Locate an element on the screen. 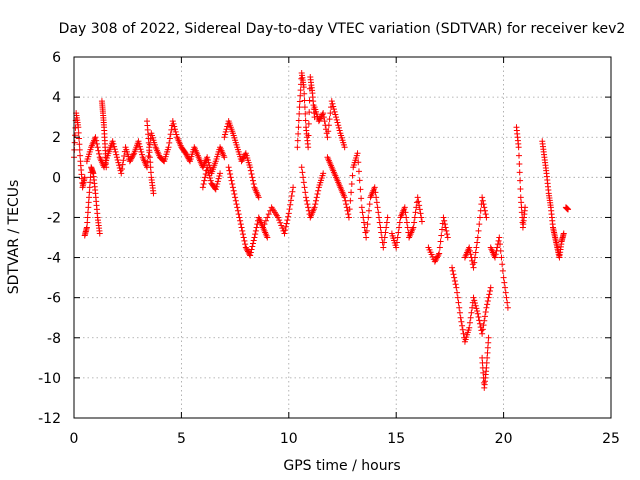 The height and width of the screenshot is (480, 640). y-axis-label: SDTVAR / TECUs is located at coordinates (14, 237).